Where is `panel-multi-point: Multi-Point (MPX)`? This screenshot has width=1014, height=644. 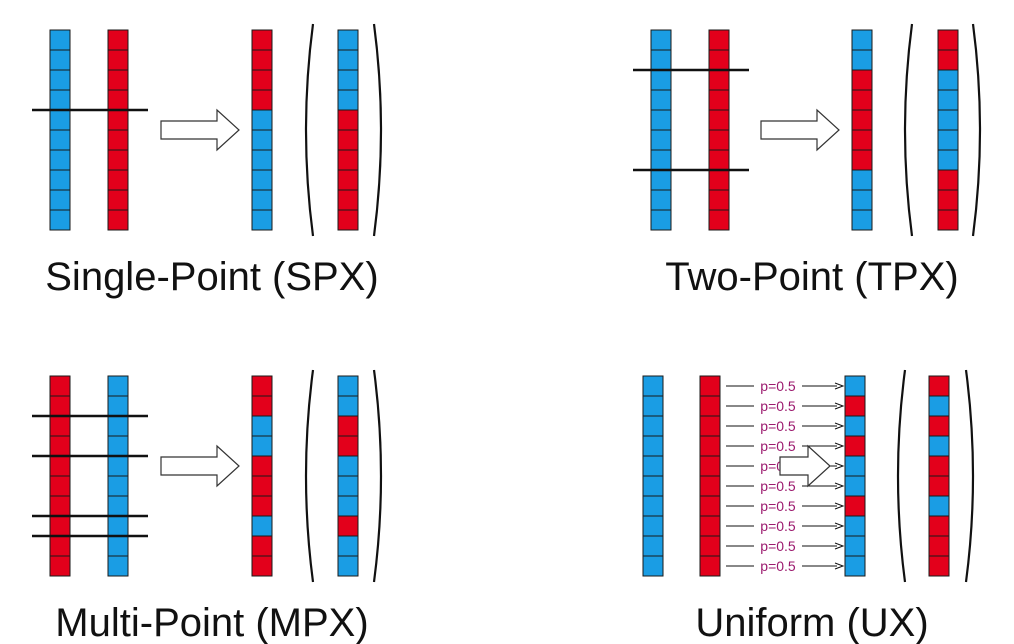 panel-multi-point: Multi-Point (MPX) is located at coordinates (207, 506).